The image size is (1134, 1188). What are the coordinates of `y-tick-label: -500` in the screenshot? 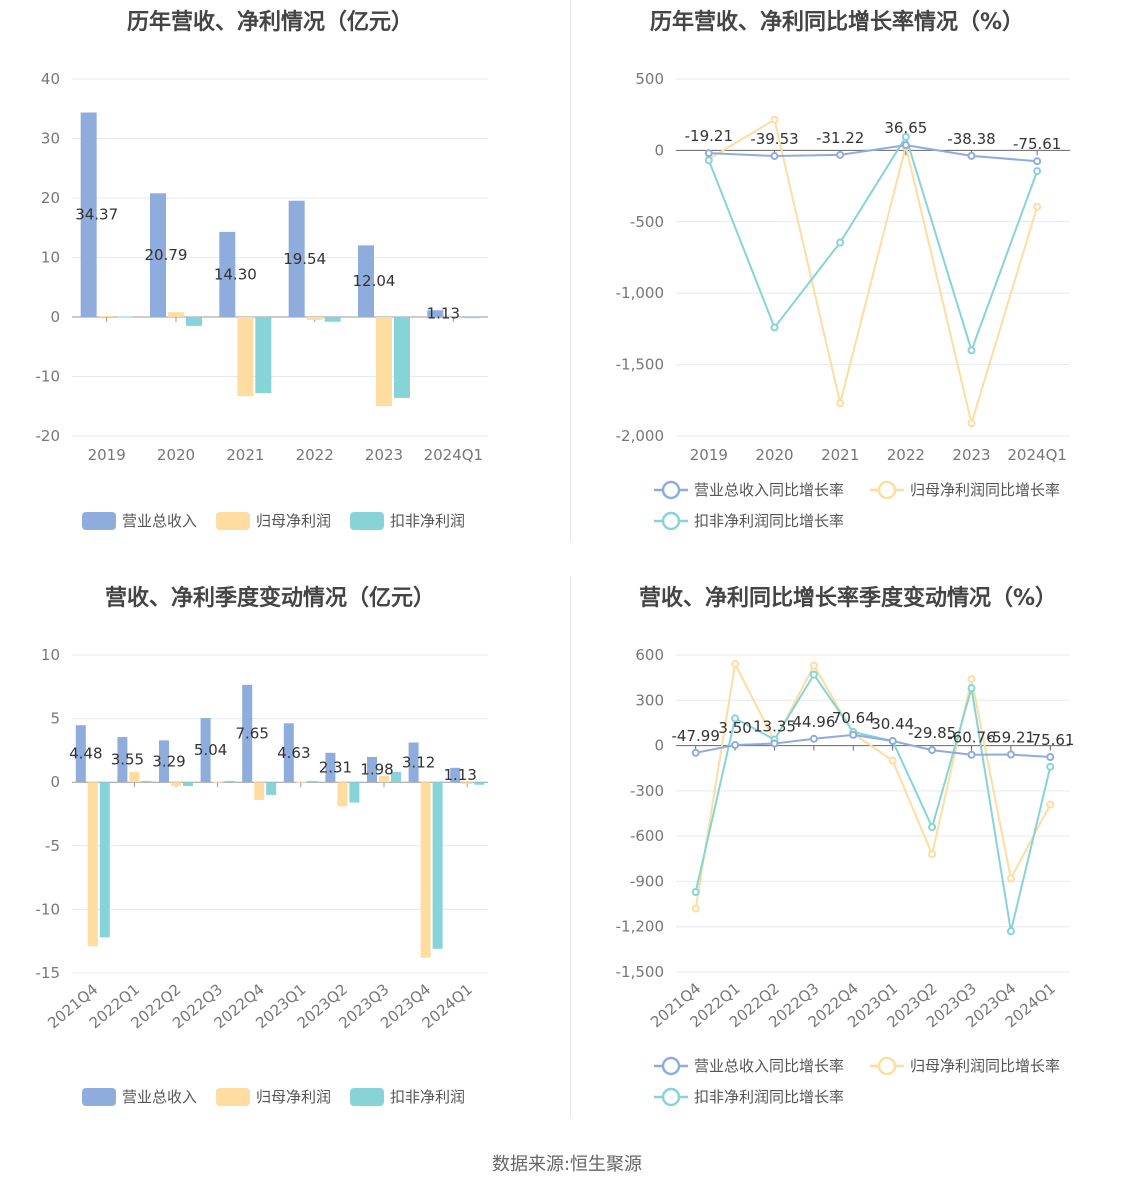 It's located at (647, 222).